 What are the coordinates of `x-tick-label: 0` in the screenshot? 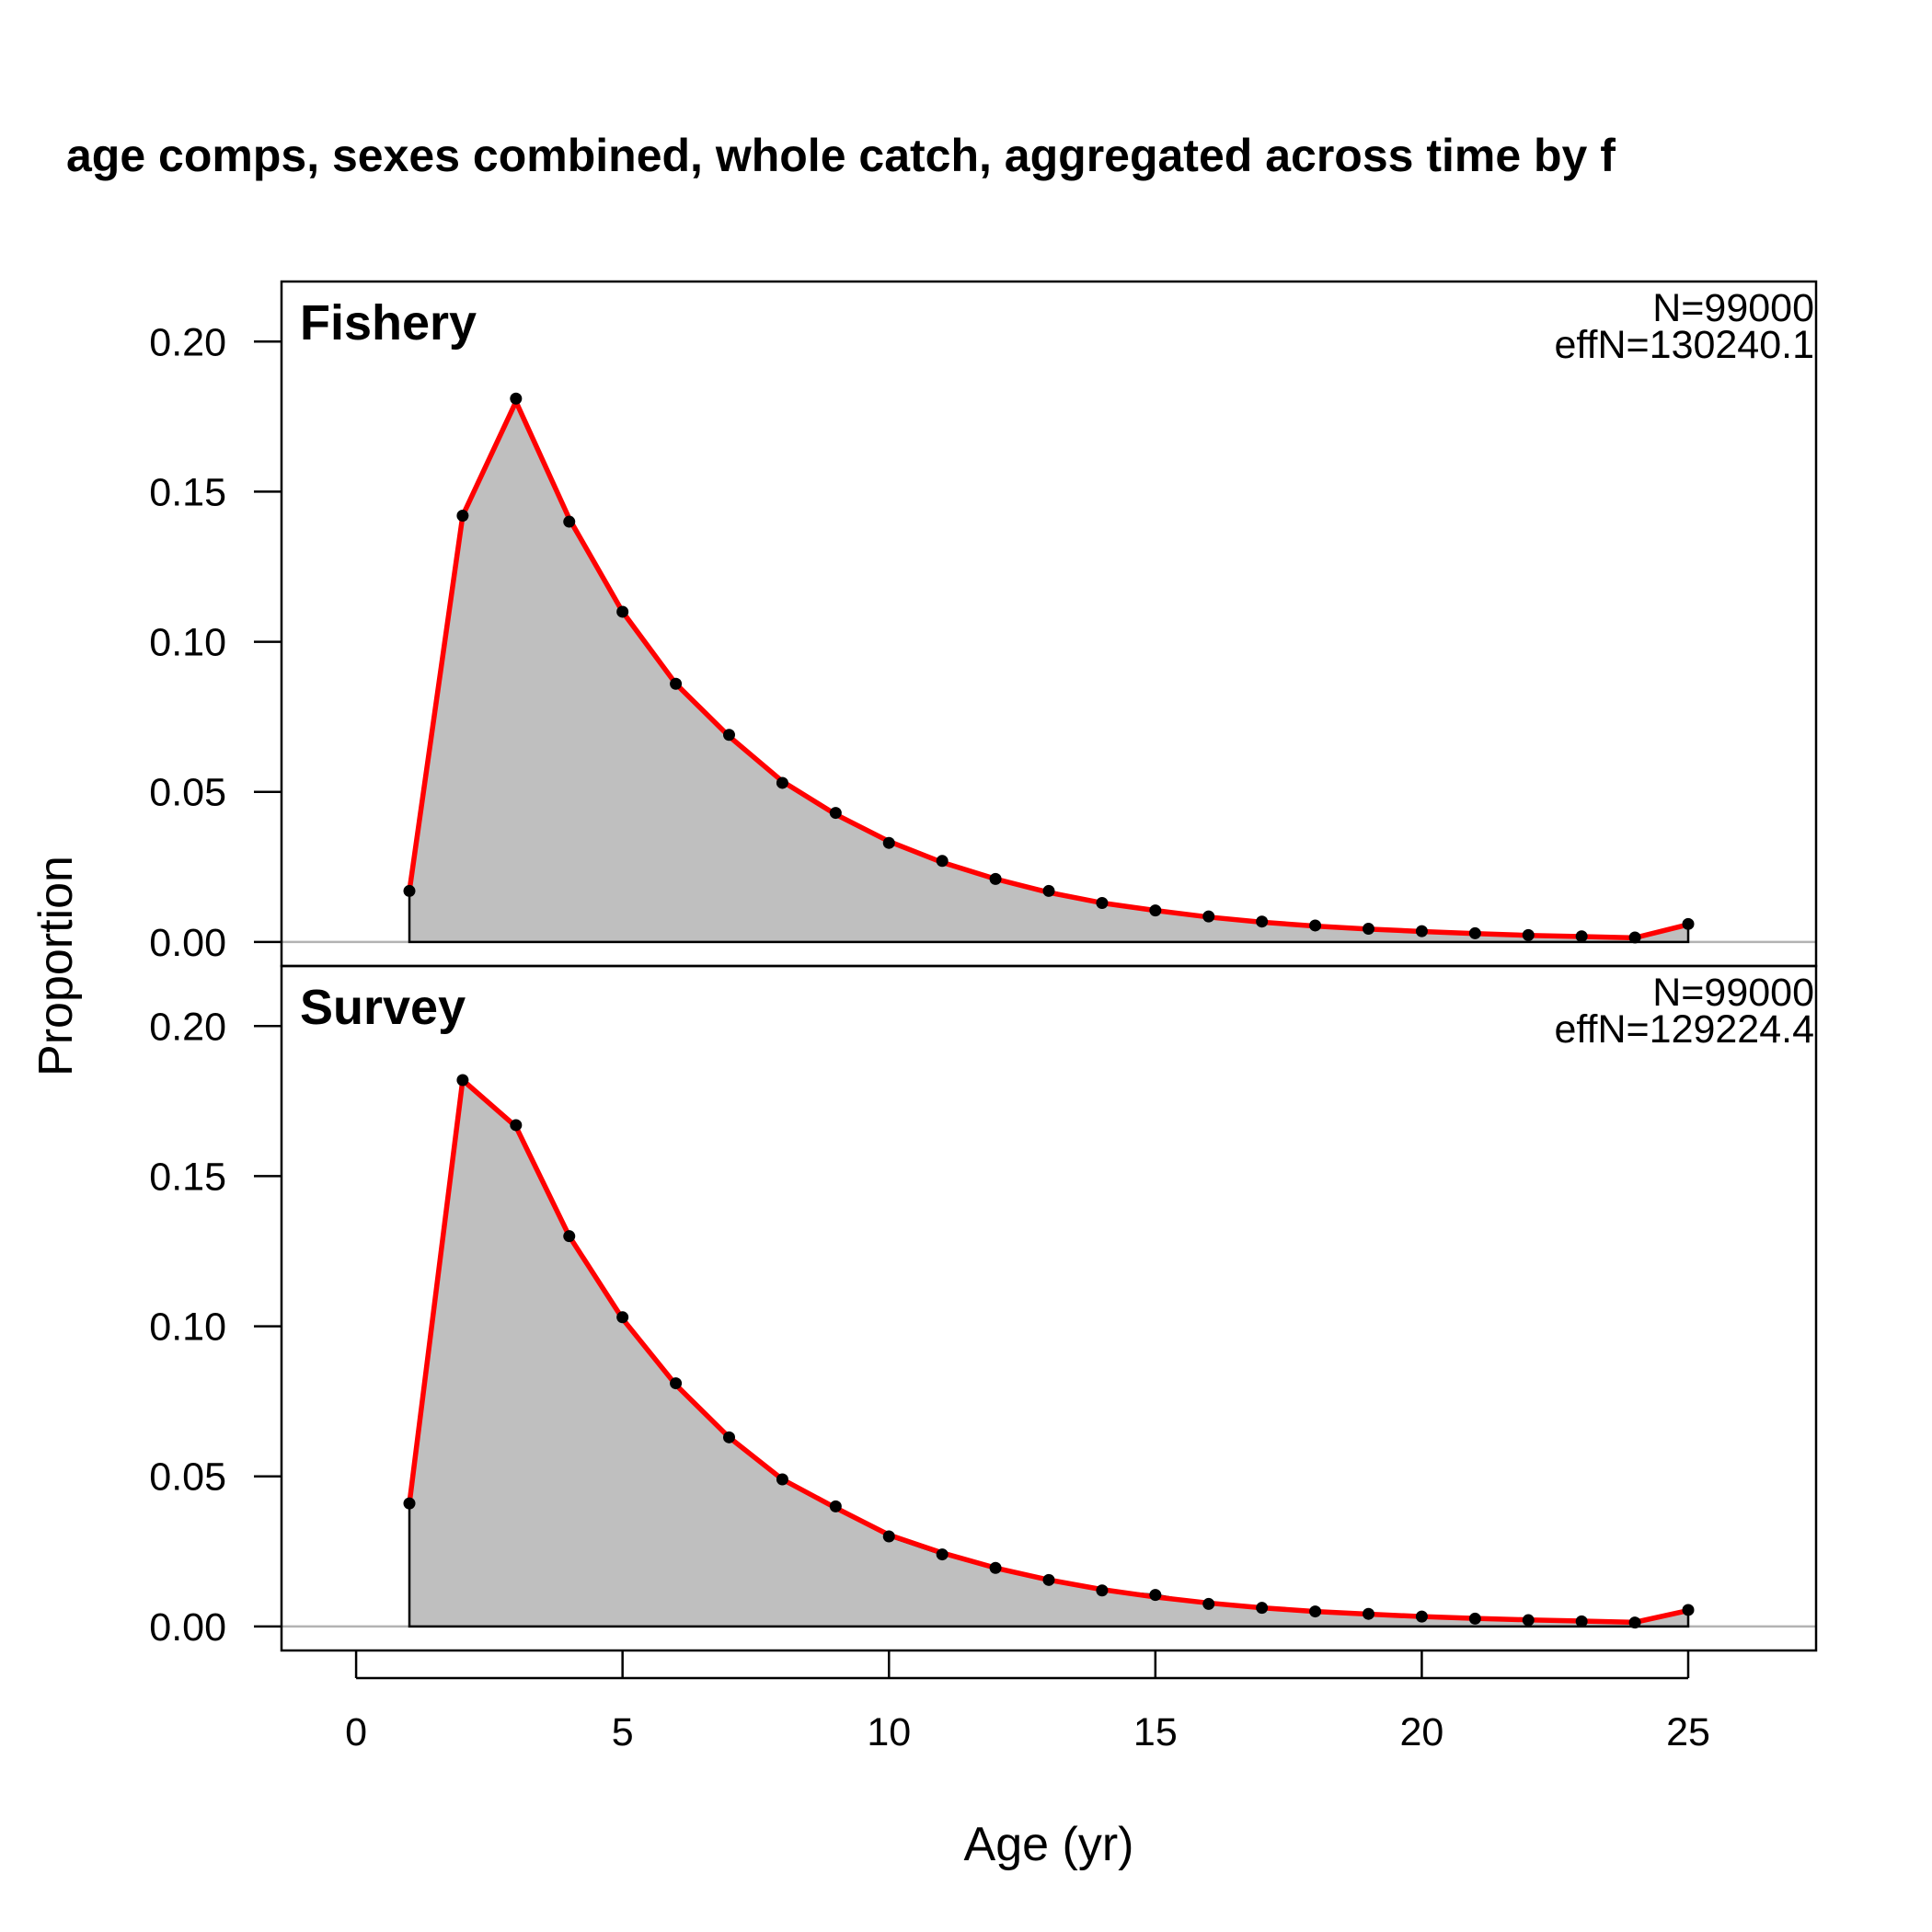 It's located at (356, 1732).